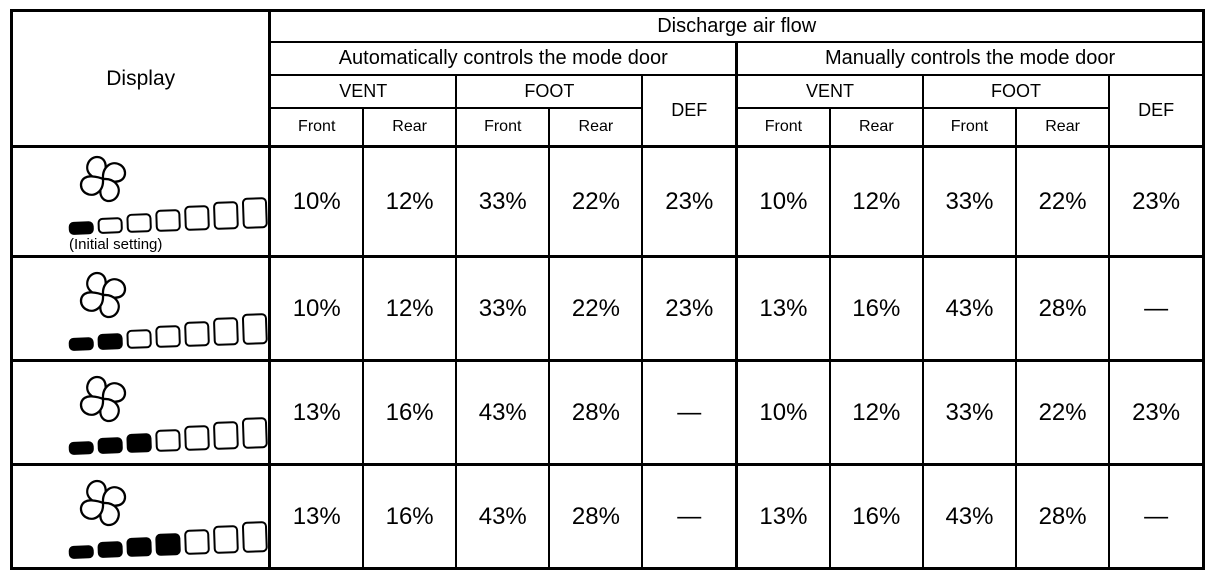 The image size is (1216, 582). Describe the element at coordinates (689, 110) in the screenshot. I see `auto-def-header: DEF` at that location.